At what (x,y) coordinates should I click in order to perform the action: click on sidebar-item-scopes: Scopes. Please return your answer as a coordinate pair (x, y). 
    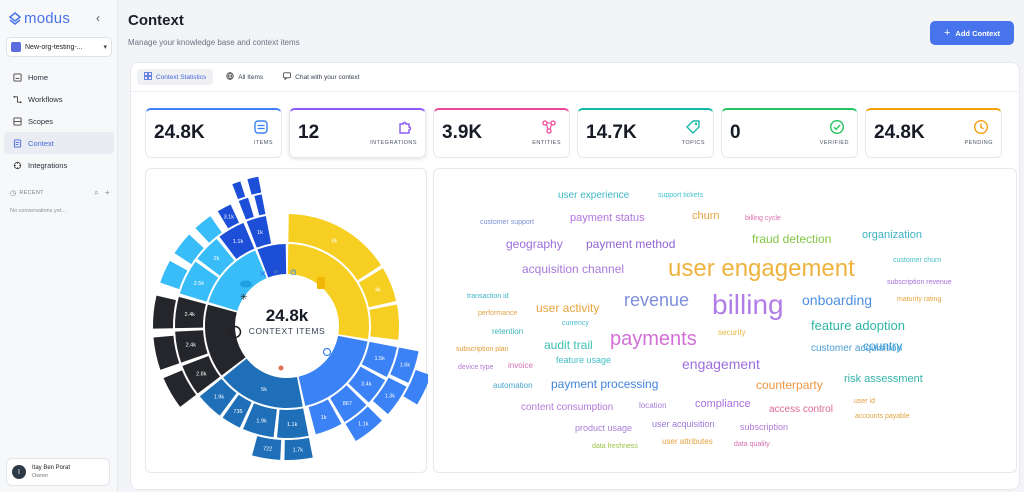
    Looking at the image, I should click on (59, 121).